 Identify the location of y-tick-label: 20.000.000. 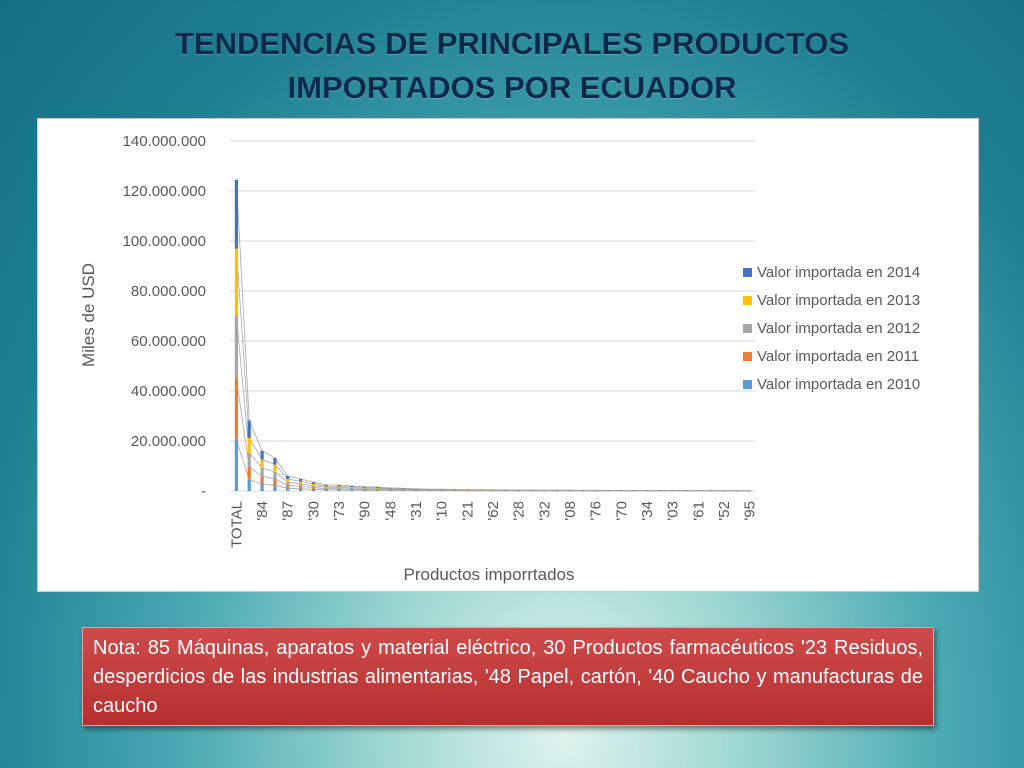
(168, 441).